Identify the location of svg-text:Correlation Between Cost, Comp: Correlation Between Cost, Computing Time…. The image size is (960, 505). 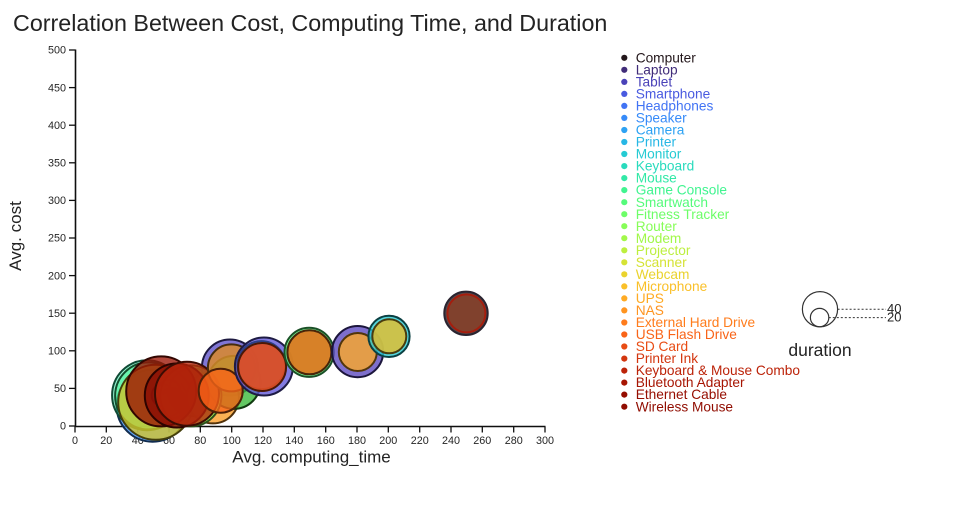
(310, 23).